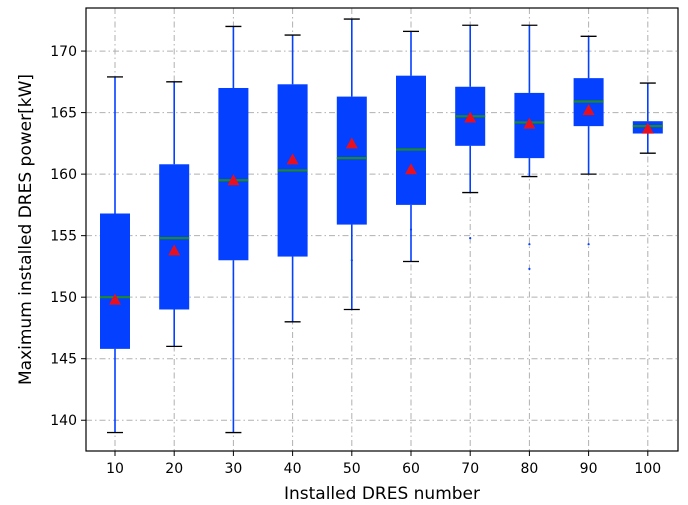 The width and height of the screenshot is (688, 505). Describe the element at coordinates (63, 175) in the screenshot. I see `y-tick-label: 160` at that location.